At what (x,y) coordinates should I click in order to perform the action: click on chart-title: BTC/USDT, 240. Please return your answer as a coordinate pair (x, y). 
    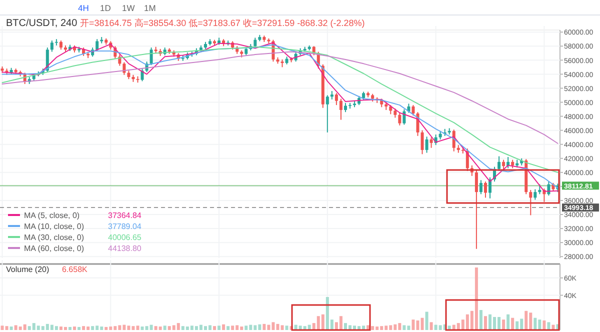
    Looking at the image, I should click on (42, 23).